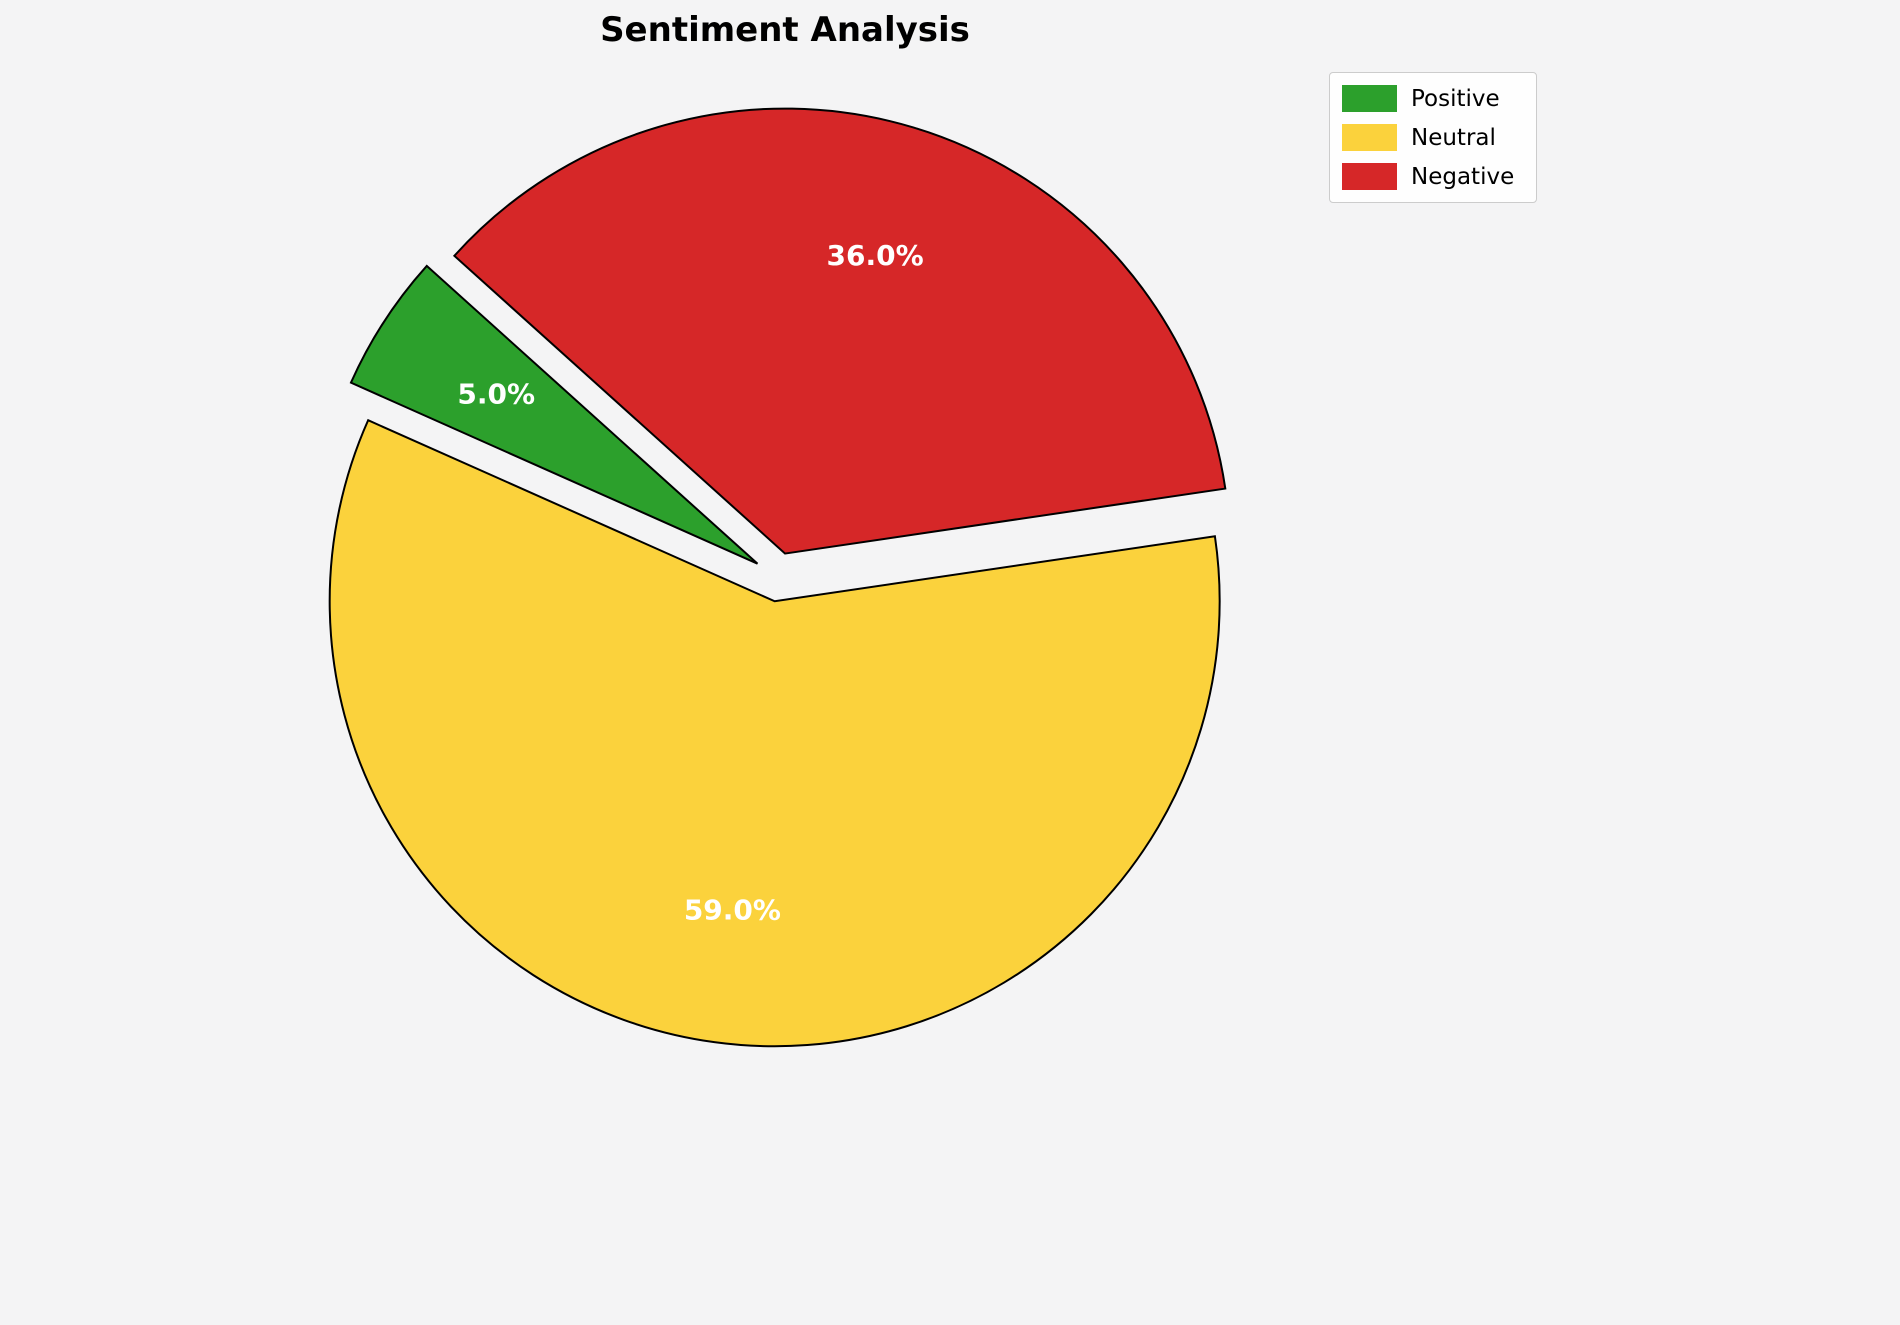 This screenshot has width=1900, height=1325. Describe the element at coordinates (496, 394) in the screenshot. I see `pct-label-positive: 5.0%` at that location.